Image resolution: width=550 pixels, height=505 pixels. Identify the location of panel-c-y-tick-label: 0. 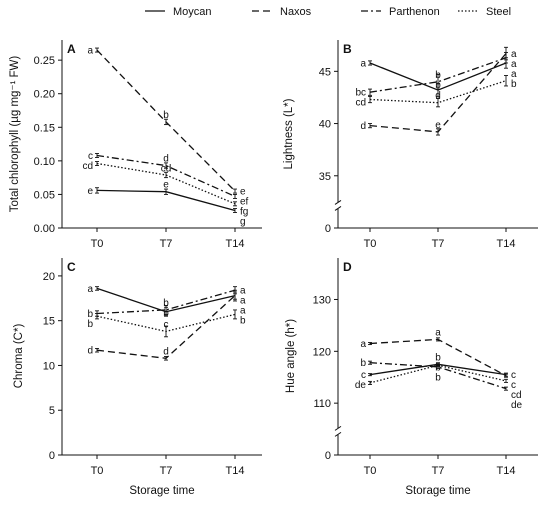
(52, 456).